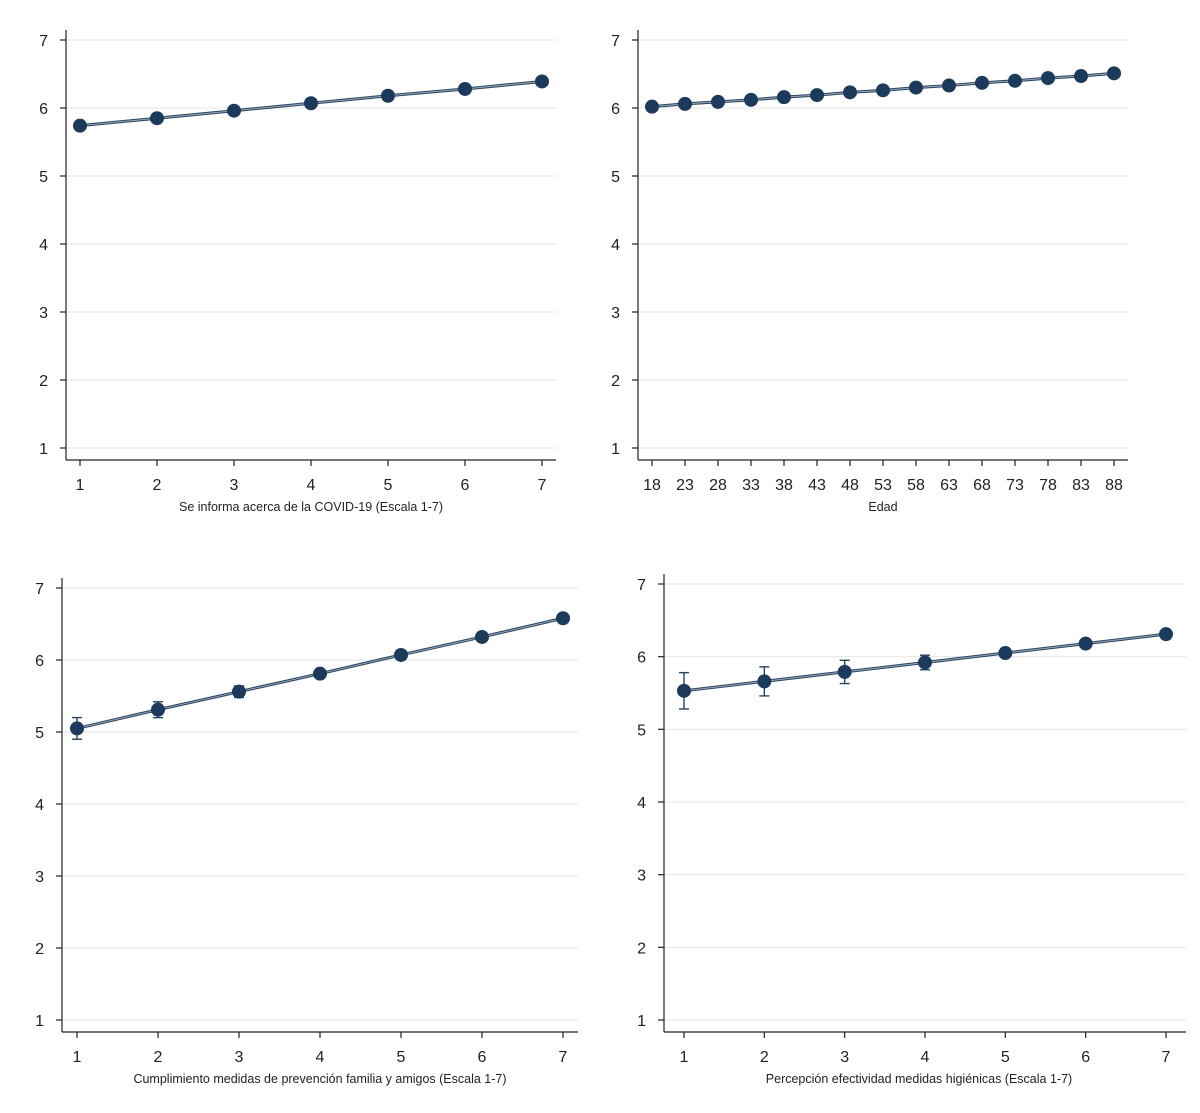  I want to click on x-tick-label: 58, so click(916, 485).